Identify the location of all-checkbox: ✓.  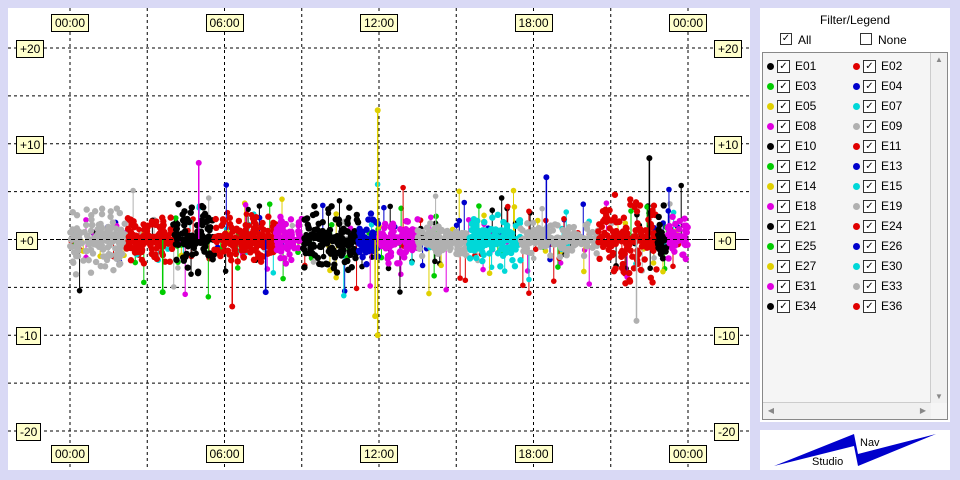
(786, 39).